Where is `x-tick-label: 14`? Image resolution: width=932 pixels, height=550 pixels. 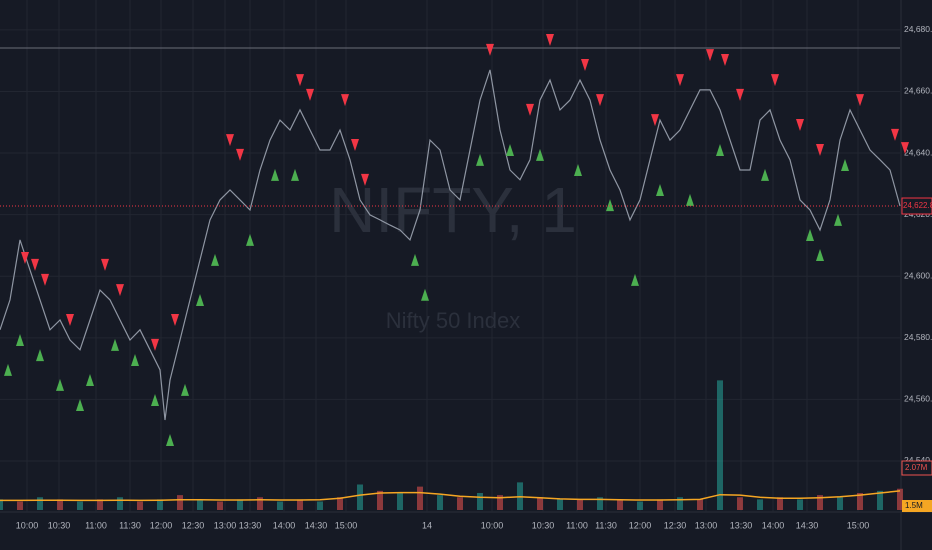
x-tick-label: 14 is located at coordinates (427, 525).